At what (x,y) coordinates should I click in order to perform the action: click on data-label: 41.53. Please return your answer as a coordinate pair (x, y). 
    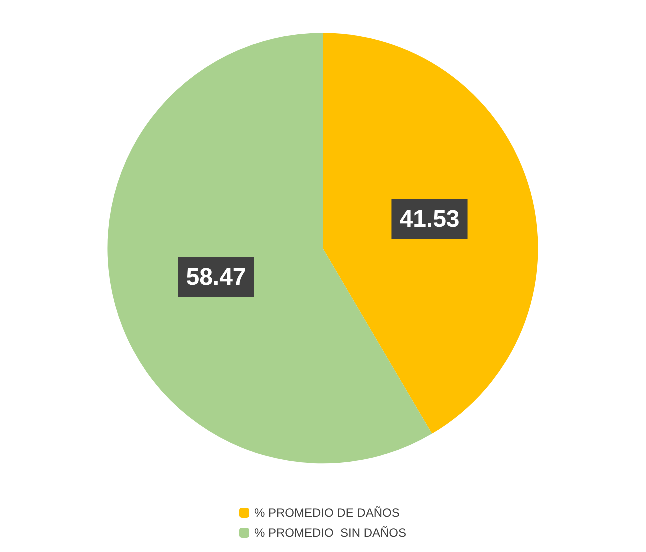
    Looking at the image, I should click on (430, 219).